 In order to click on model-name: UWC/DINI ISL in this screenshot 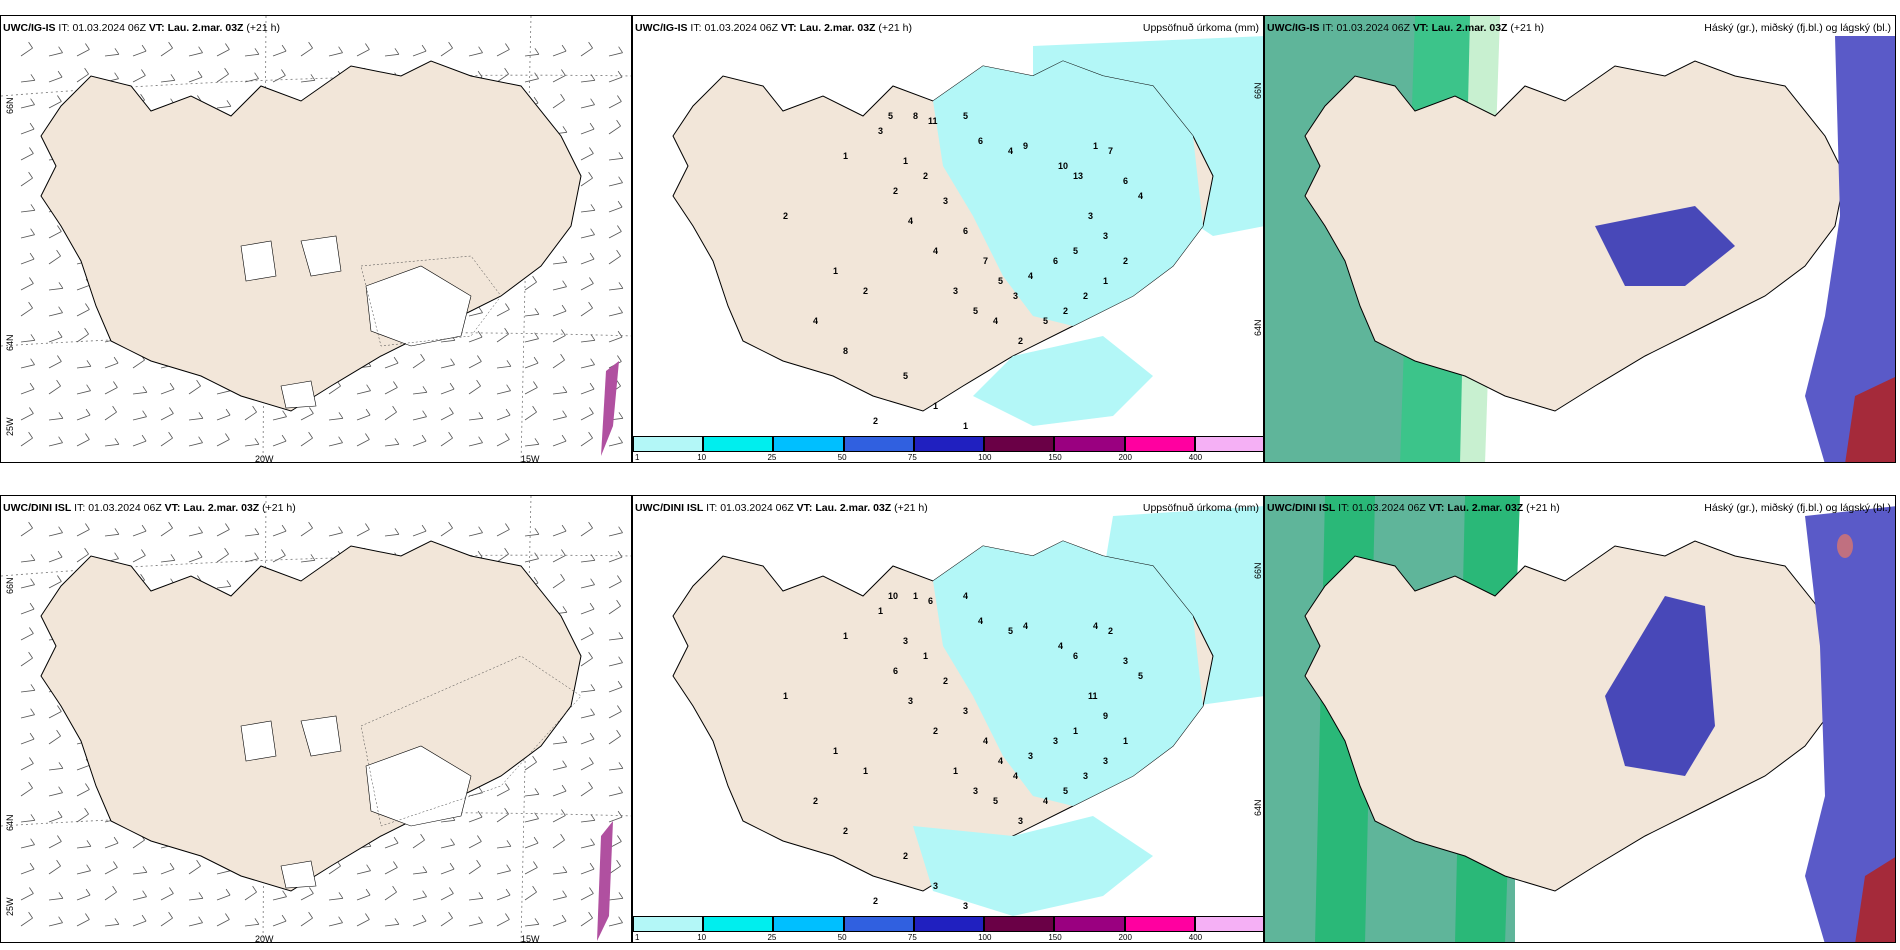, I will do `click(37, 508)`.